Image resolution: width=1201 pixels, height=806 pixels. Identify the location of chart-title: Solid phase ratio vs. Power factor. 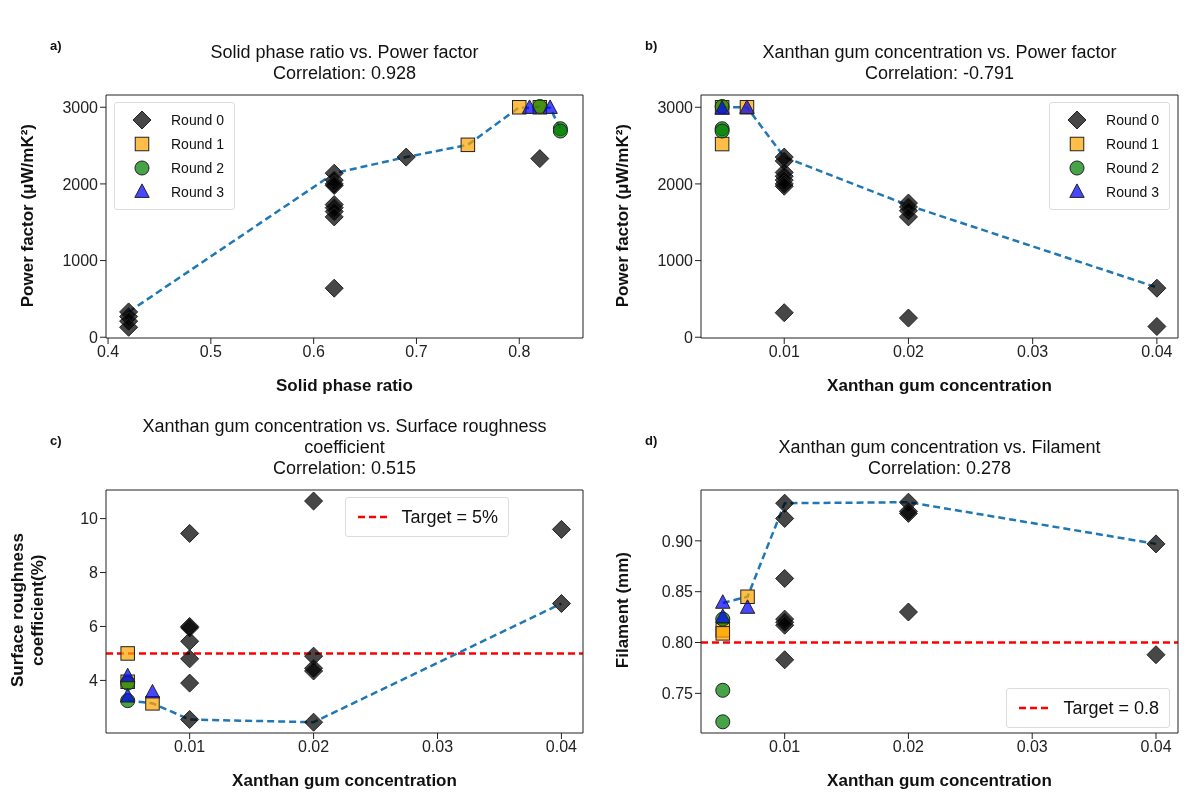
(344, 52).